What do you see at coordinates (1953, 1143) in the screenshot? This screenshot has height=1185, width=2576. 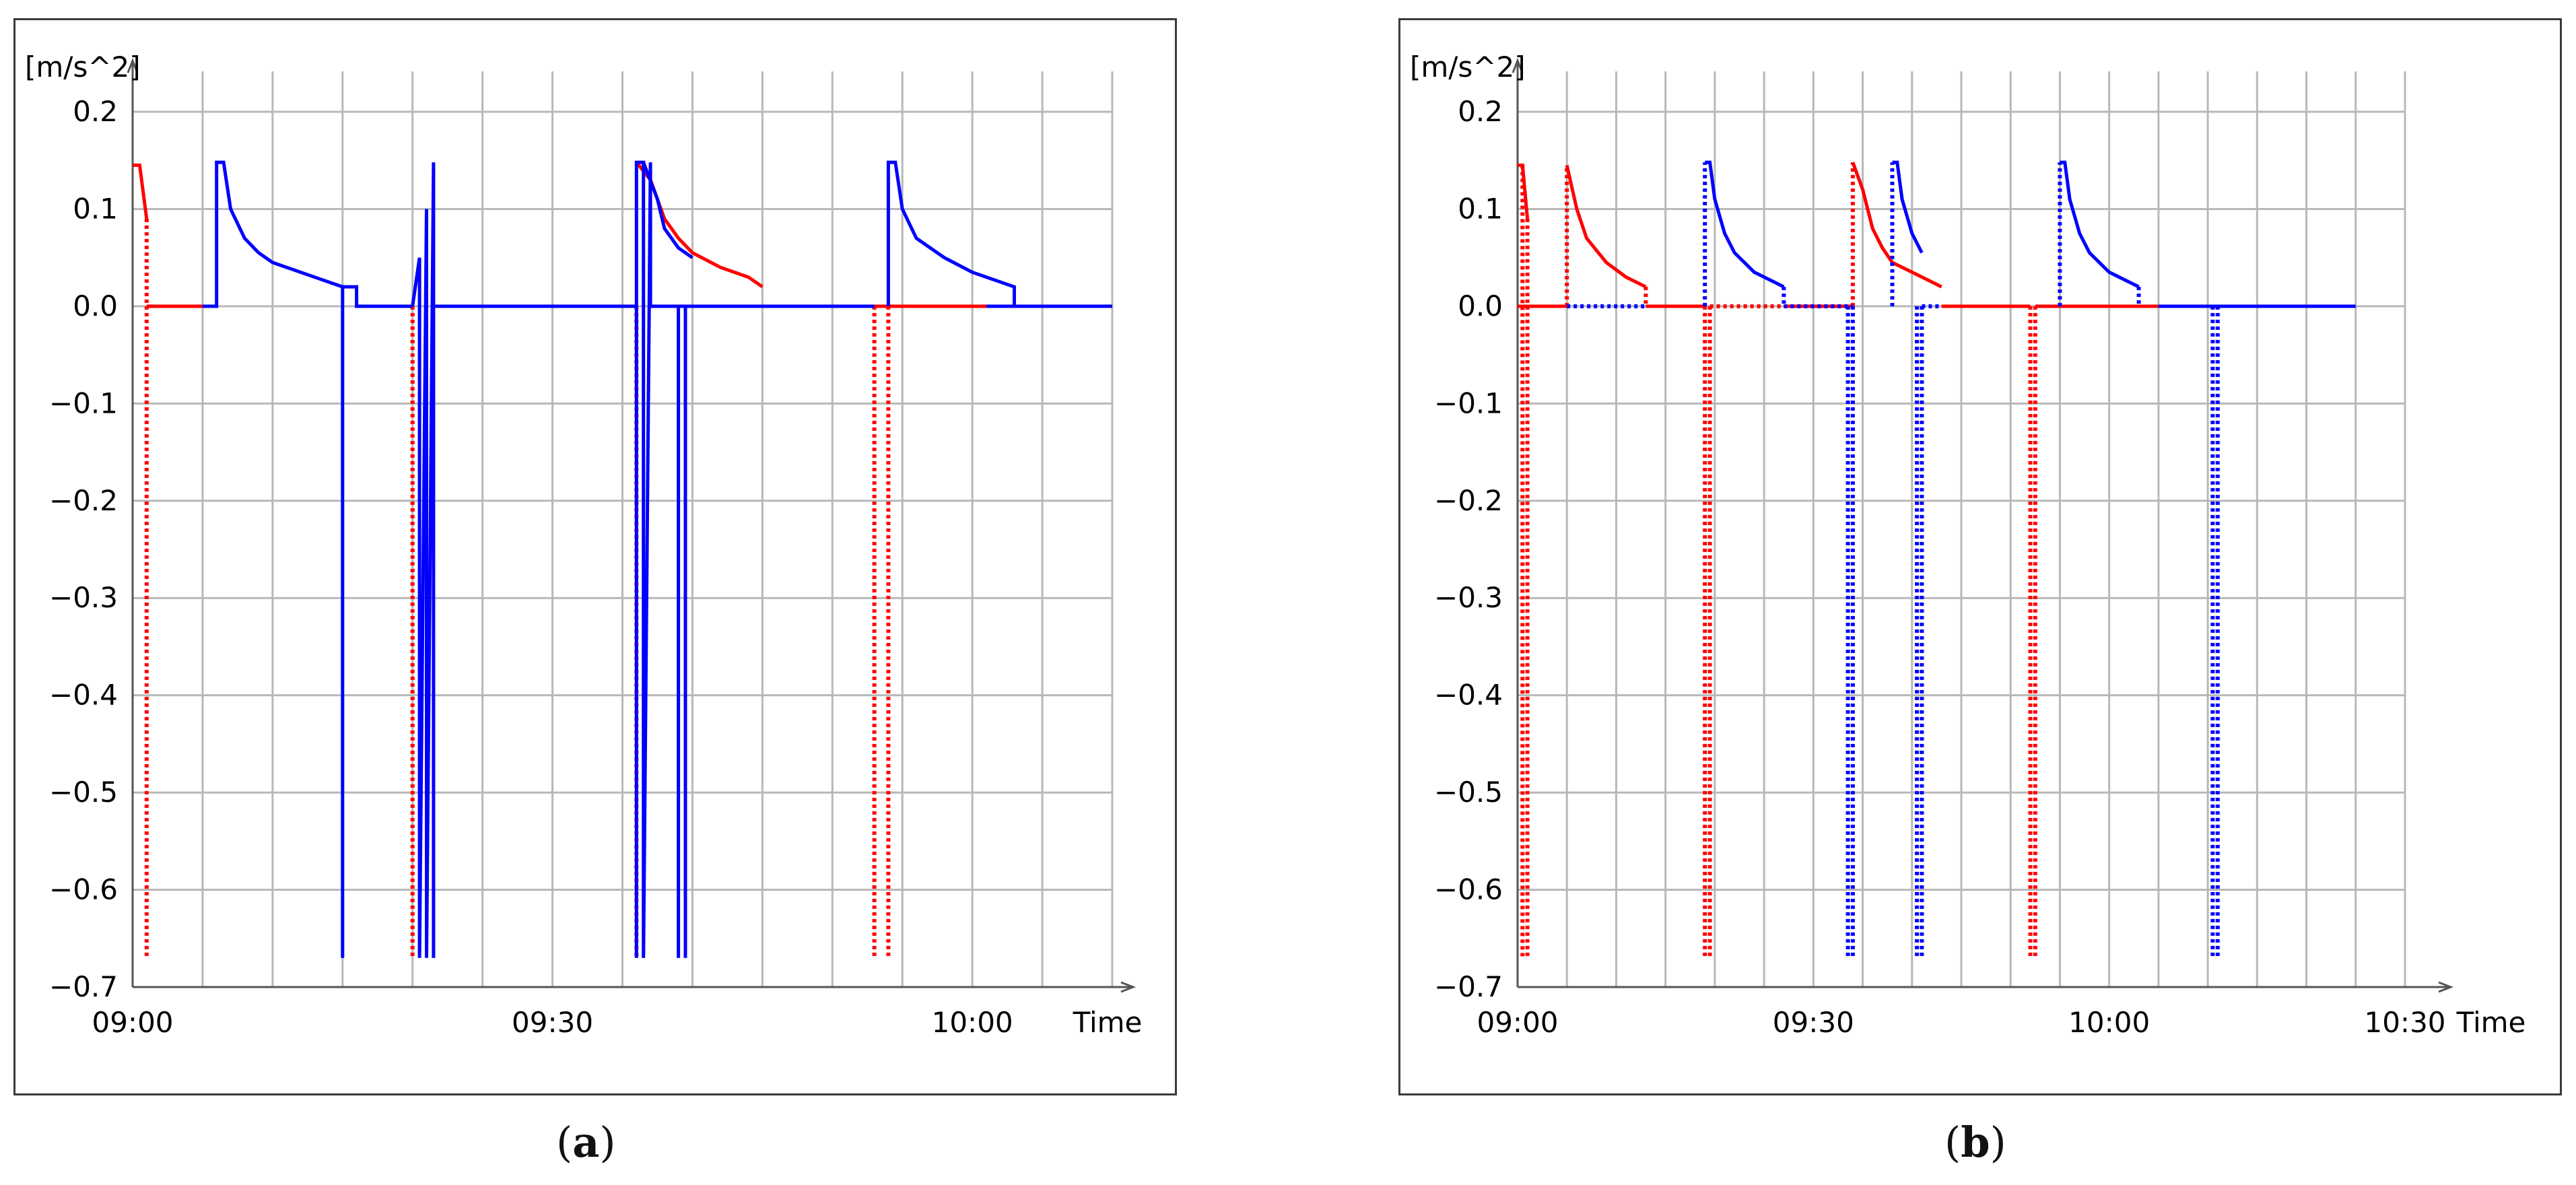 I see `caption-b-open: (` at bounding box center [1953, 1143].